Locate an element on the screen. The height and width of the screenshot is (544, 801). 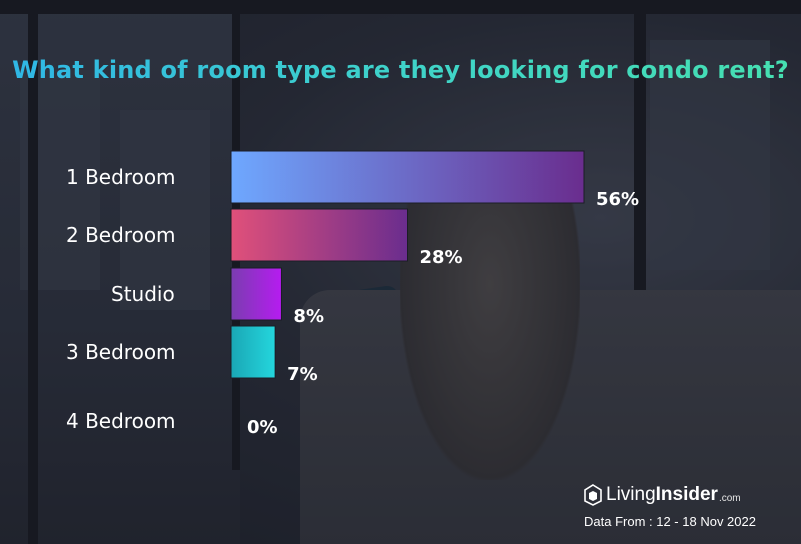
category-label: 2 Bedroom is located at coordinates (121, 235).